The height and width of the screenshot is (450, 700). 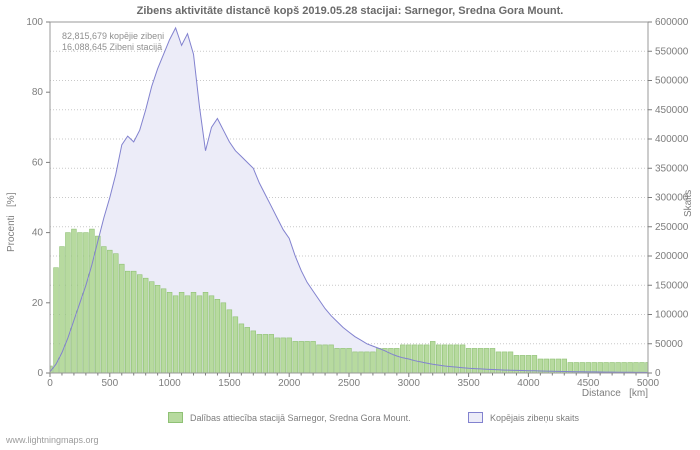 What do you see at coordinates (52, 440) in the screenshot?
I see `watermark-url: www.lightningmaps.org` at bounding box center [52, 440].